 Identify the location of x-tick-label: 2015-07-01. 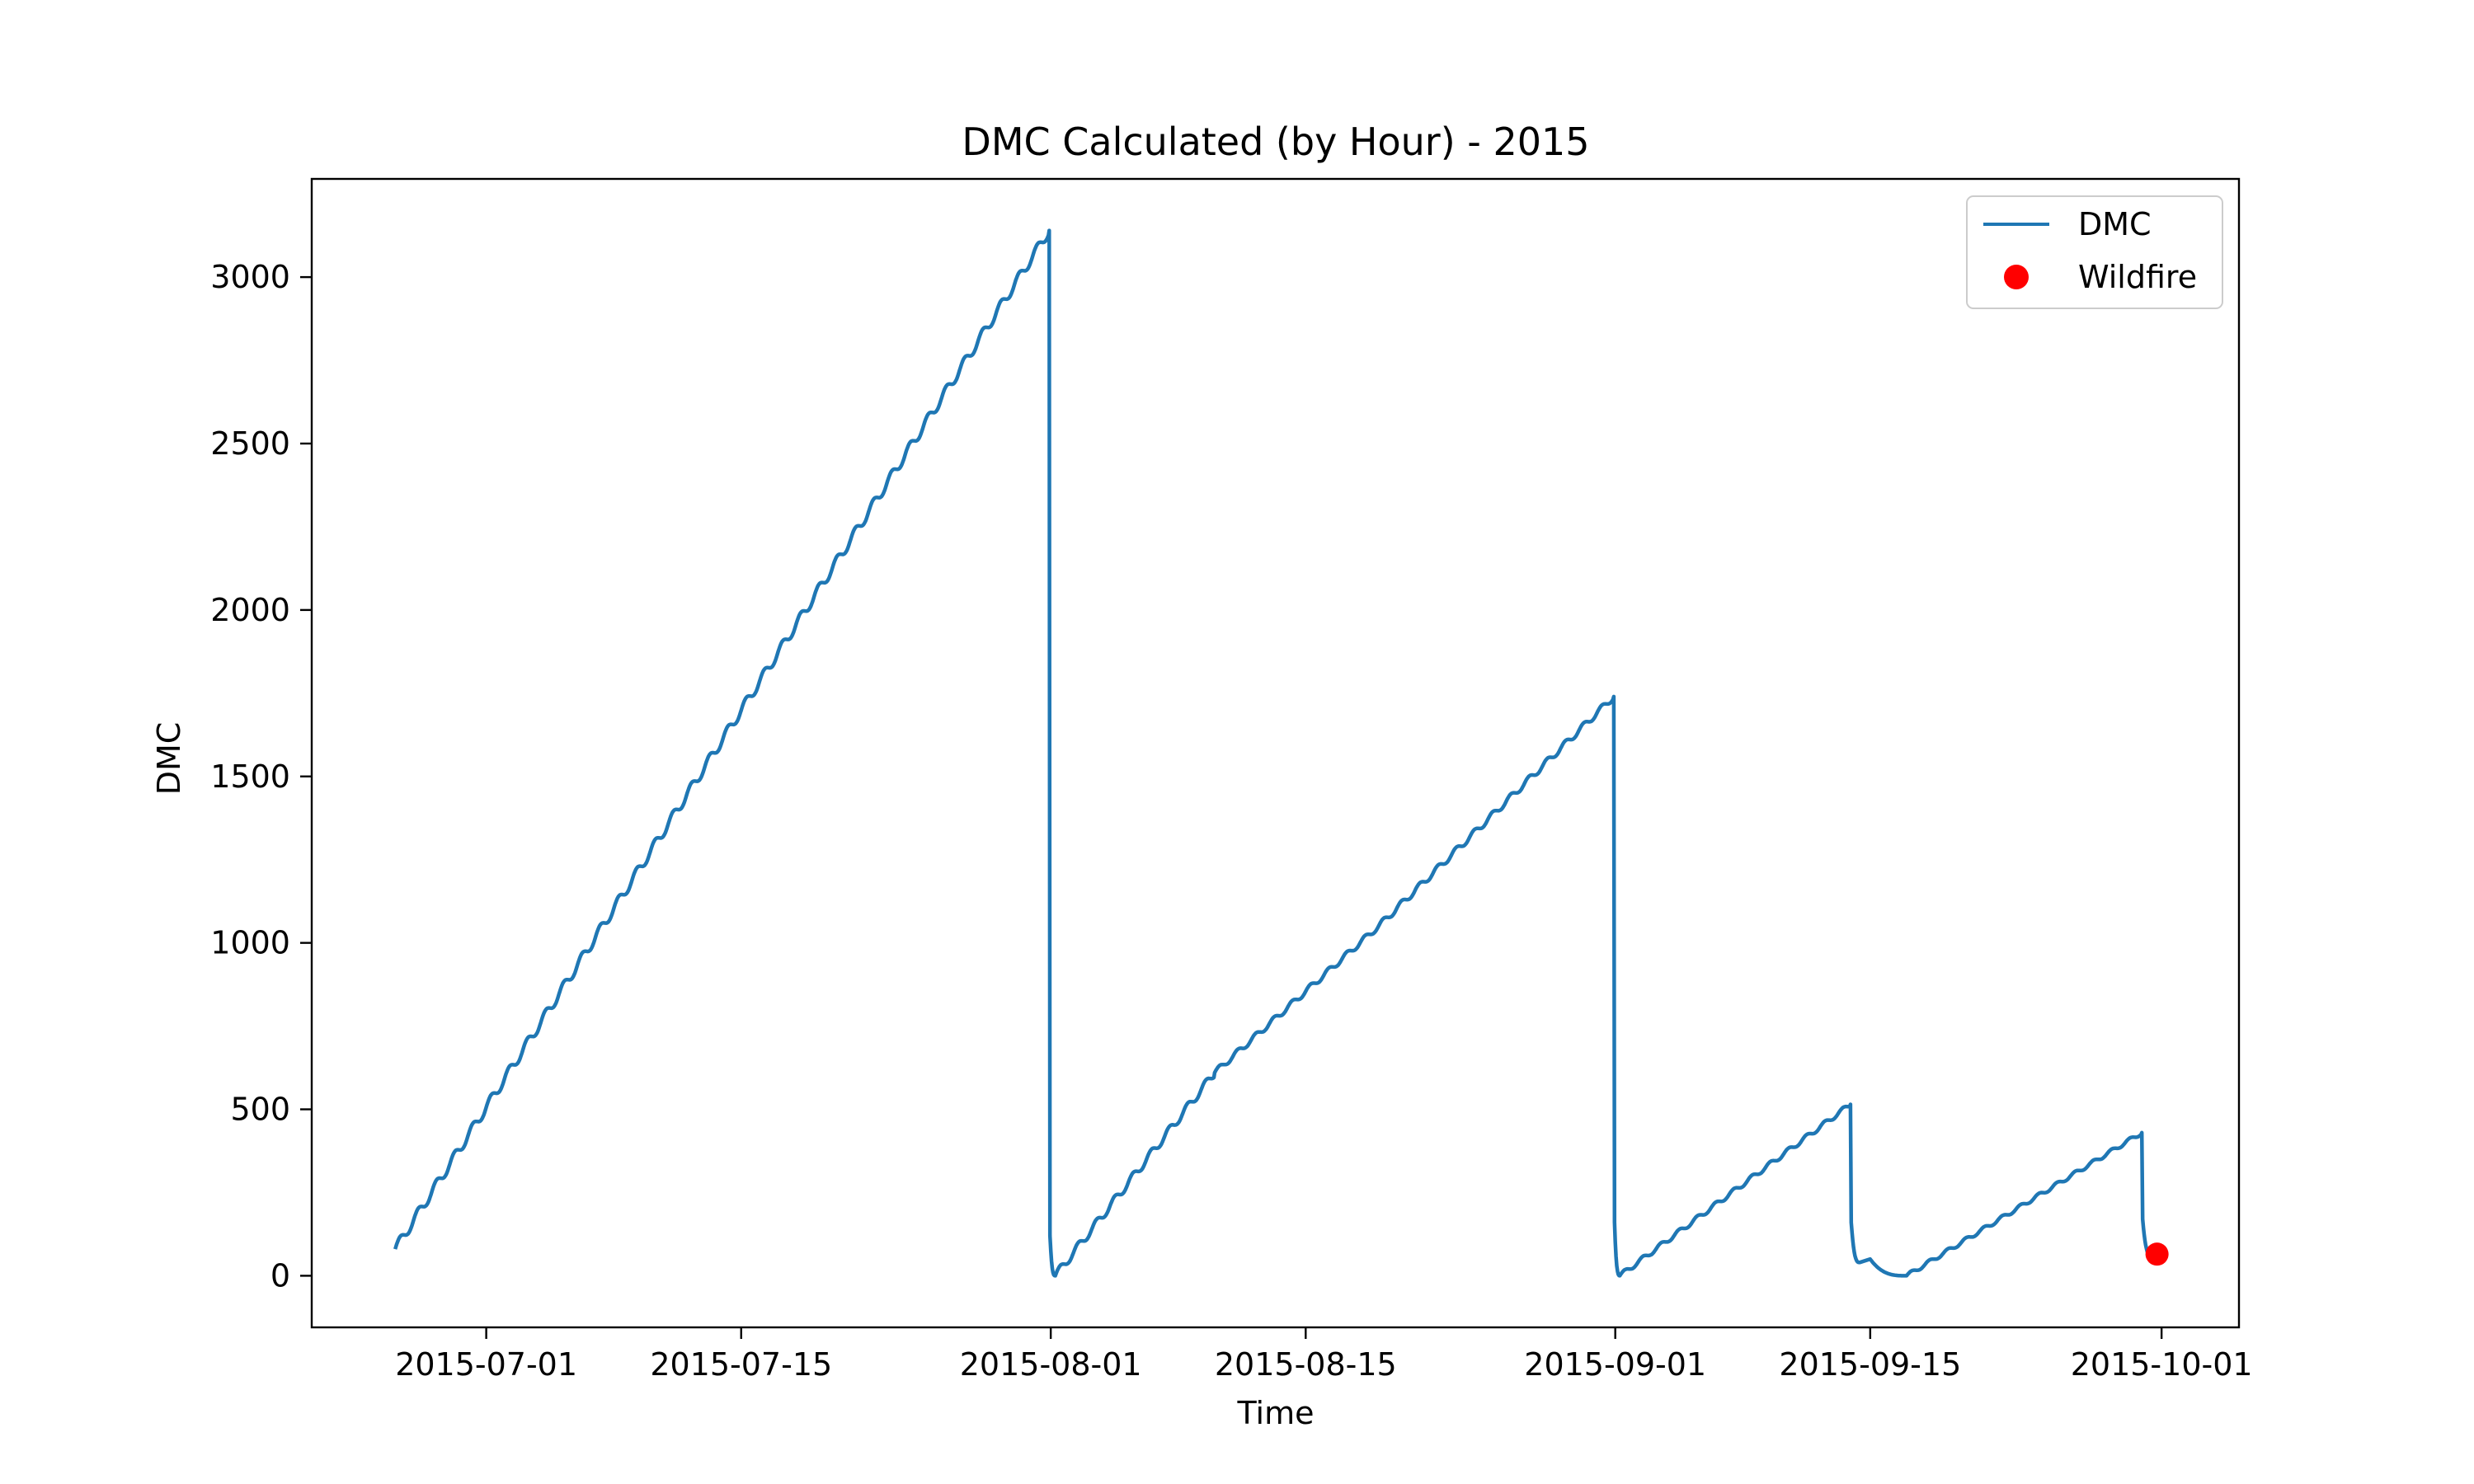
(486, 1364).